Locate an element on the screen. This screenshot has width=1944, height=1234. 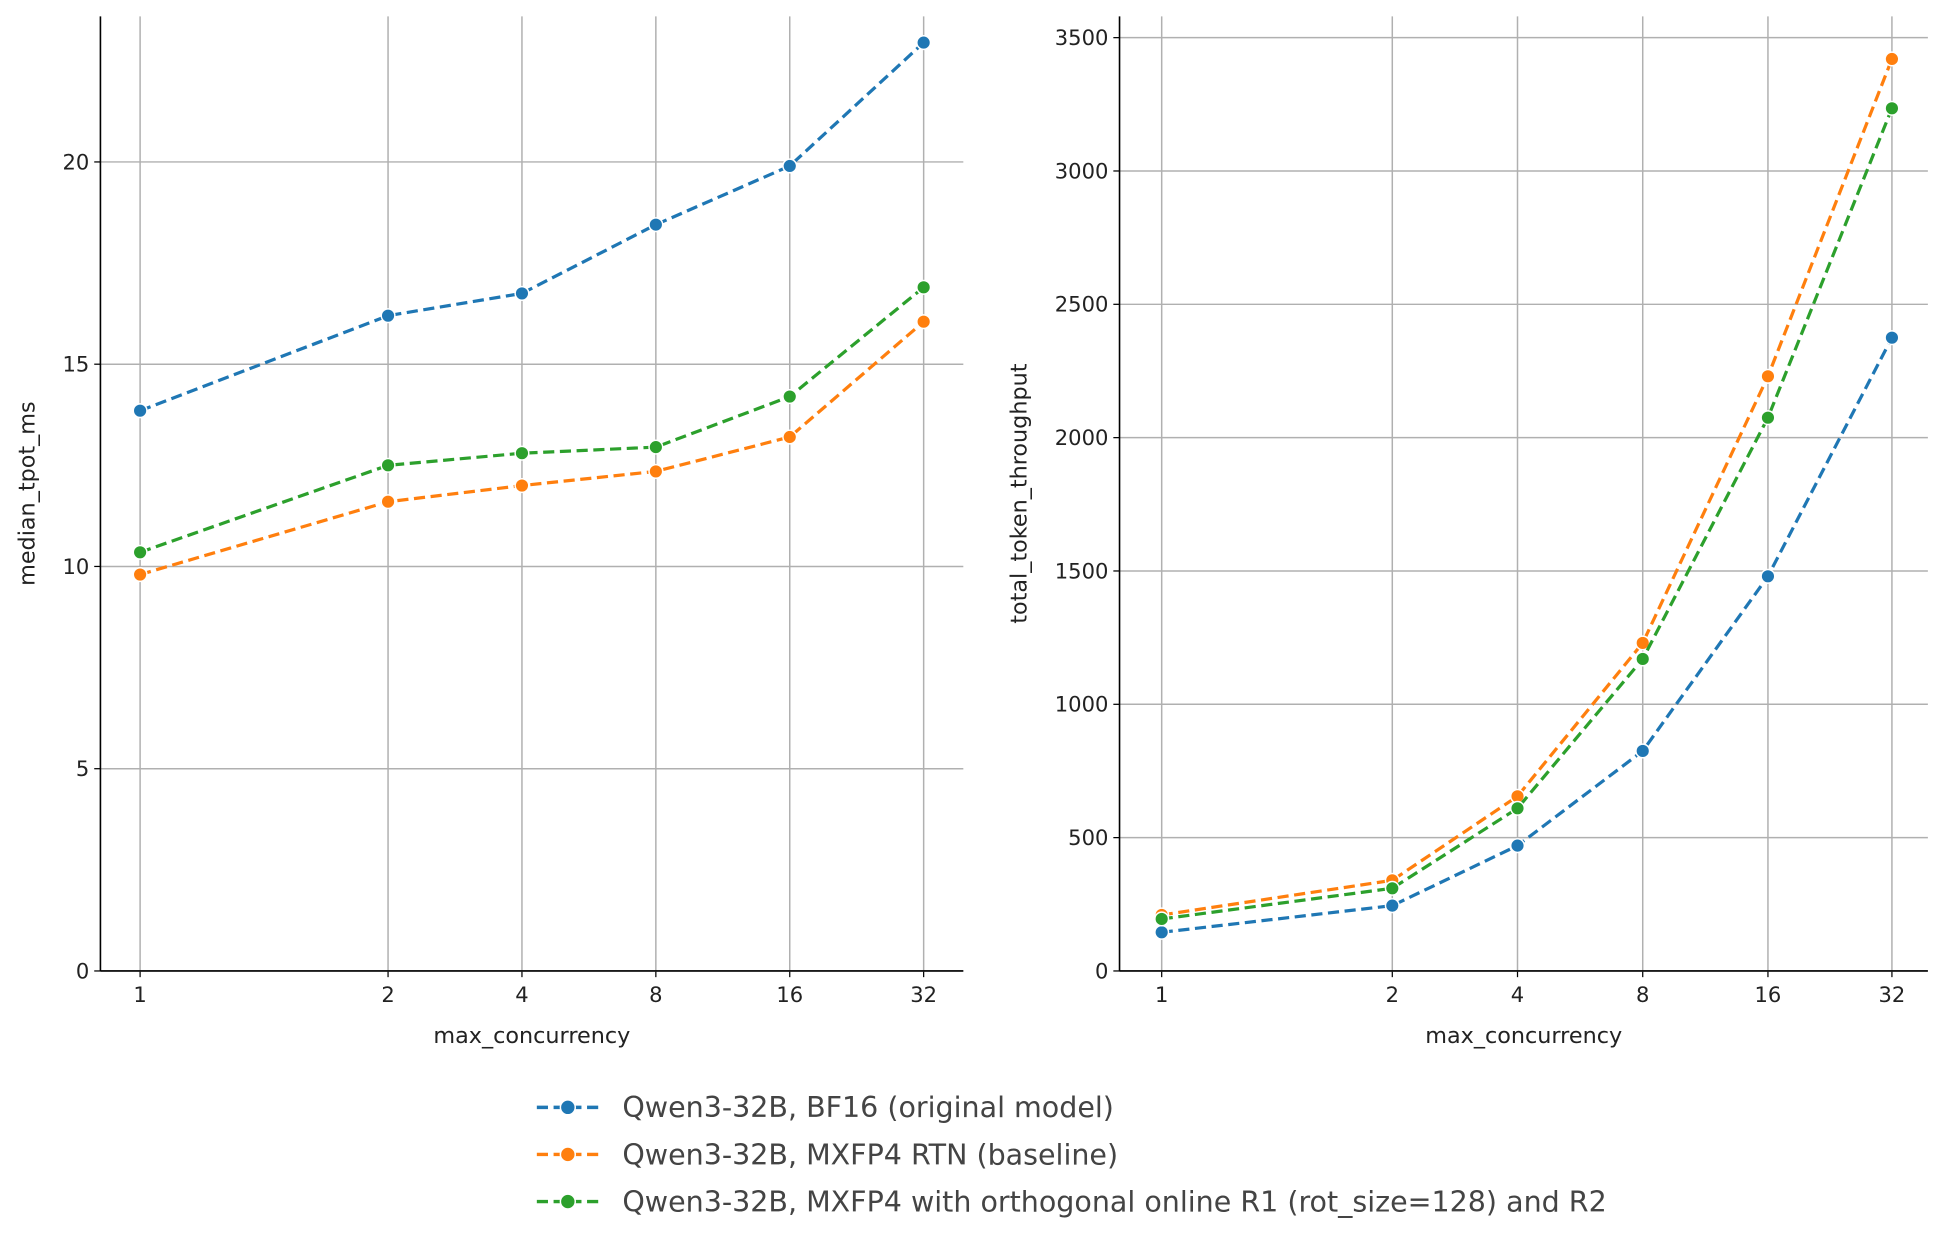
y-tick-label: 15 is located at coordinates (75, 364).